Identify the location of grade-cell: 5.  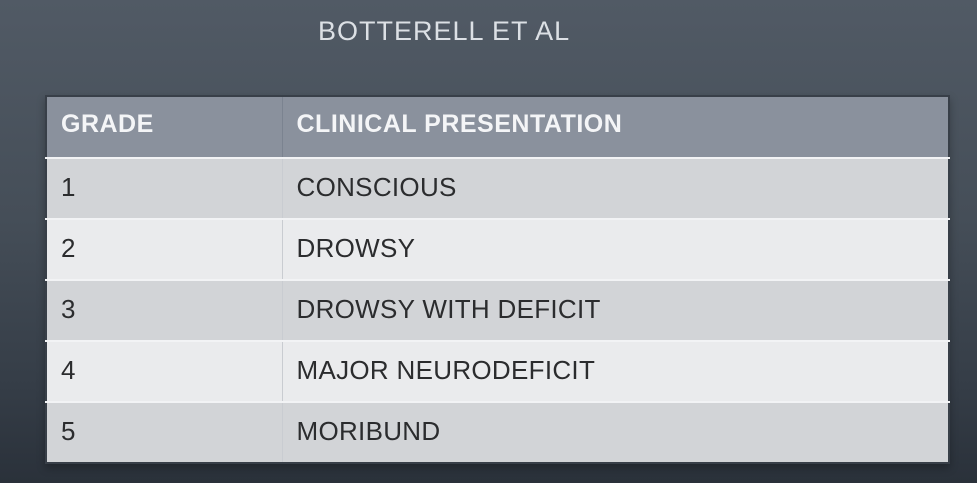
(164, 432).